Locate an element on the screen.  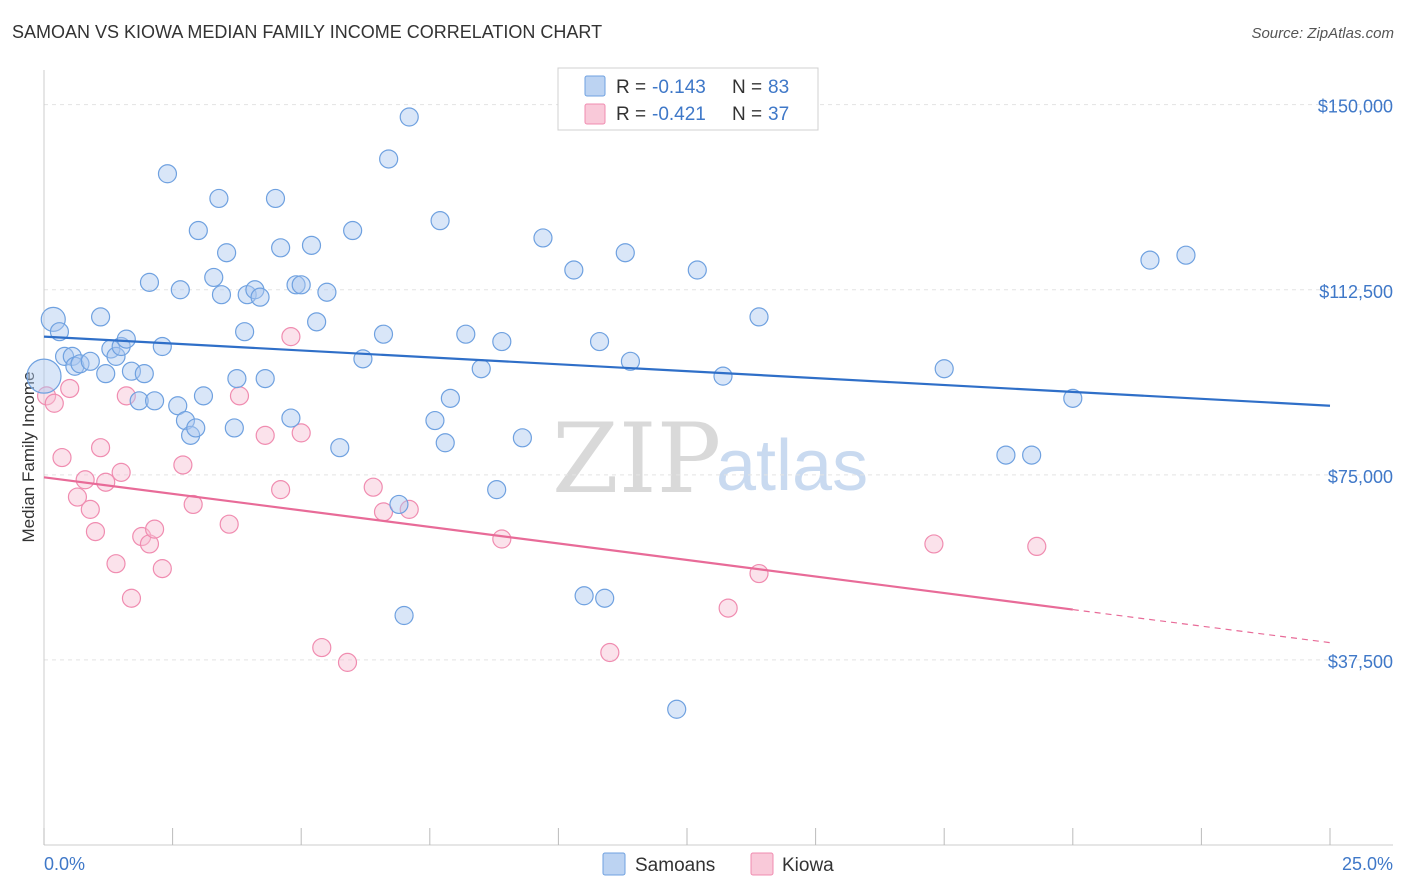
series-legend-swatch-kiowa is located at coordinates (762, 864).